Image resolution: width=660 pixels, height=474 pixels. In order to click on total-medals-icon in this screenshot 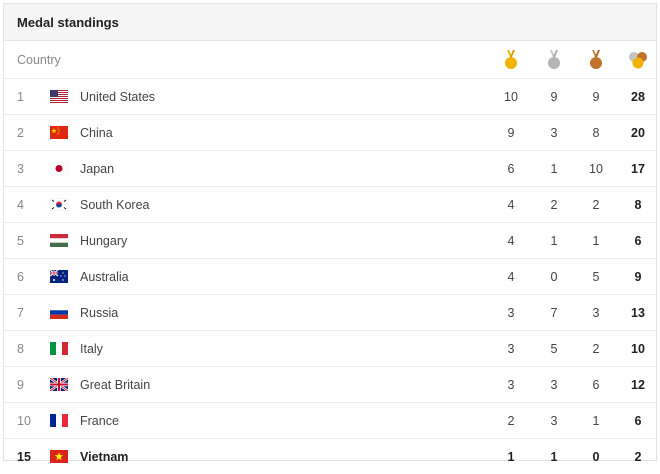, I will do `click(638, 59)`.